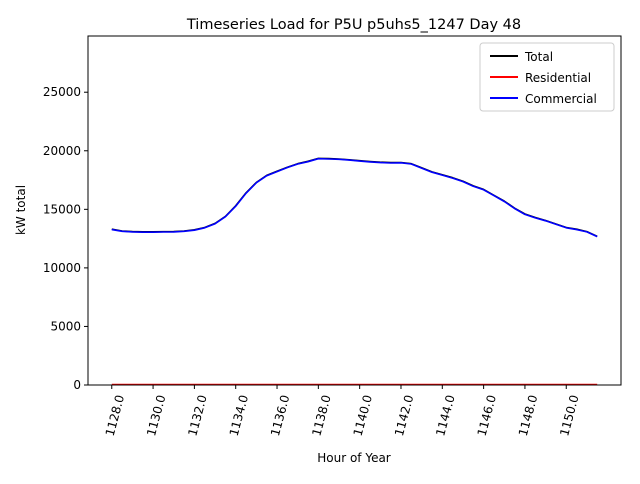 This screenshot has width=640, height=484. Describe the element at coordinates (65, 238) in the screenshot. I see `y-axis: 0 5000 10000 15000 20000 25000` at that location.